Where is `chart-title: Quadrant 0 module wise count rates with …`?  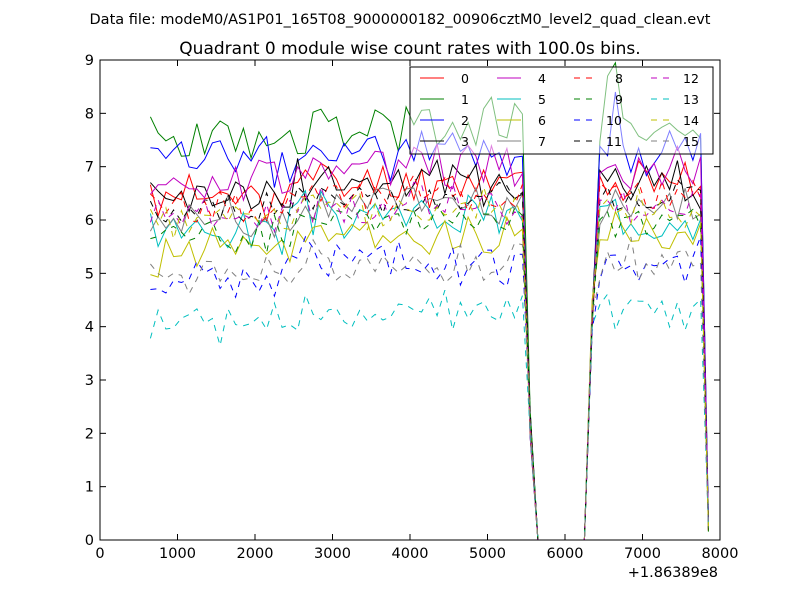 chart-title: Quadrant 0 module wise count rates with … is located at coordinates (409, 49).